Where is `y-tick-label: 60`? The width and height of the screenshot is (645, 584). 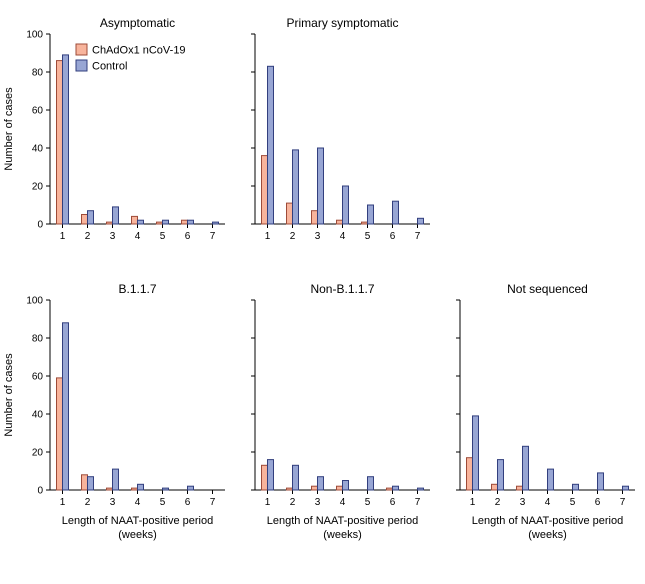
y-tick-label: 60 is located at coordinates (38, 111).